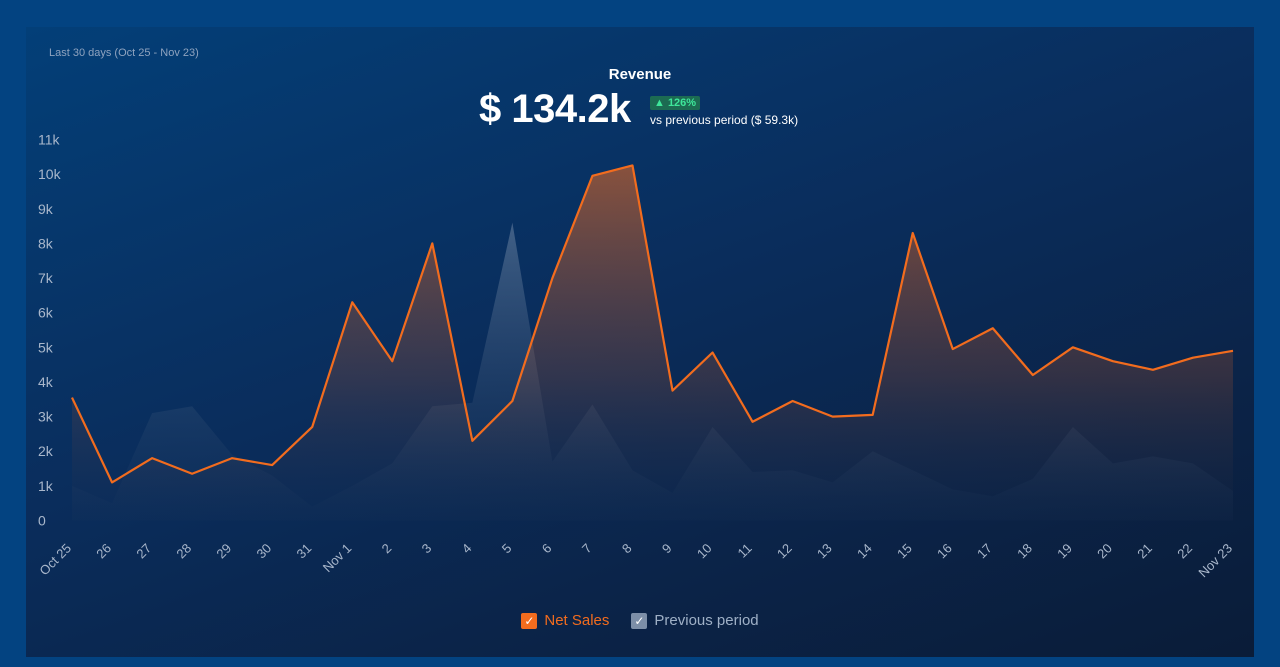 The height and width of the screenshot is (667, 1280). Describe the element at coordinates (337, 558) in the screenshot. I see `x-tick-label: Nov 1` at that location.